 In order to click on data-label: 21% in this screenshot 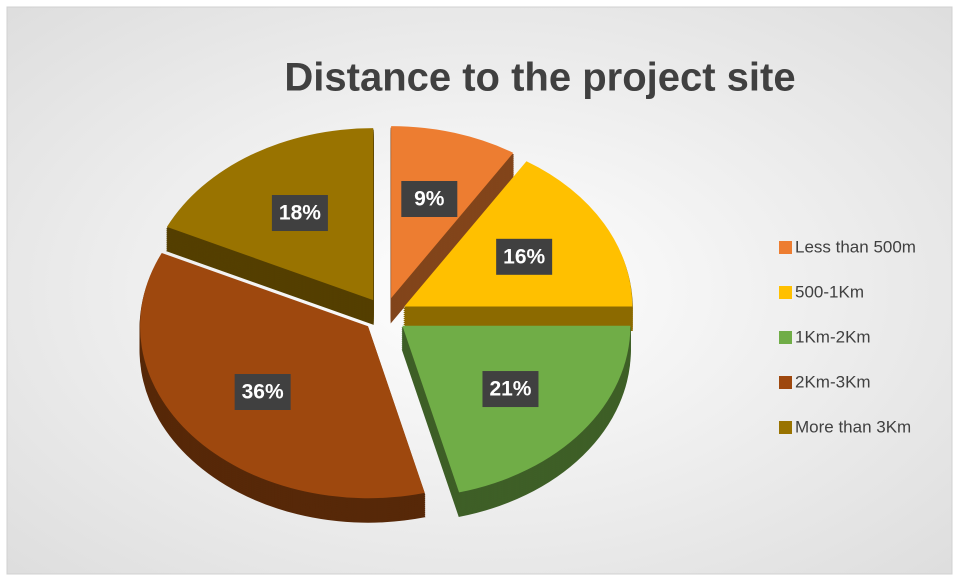, I will do `click(510, 389)`.